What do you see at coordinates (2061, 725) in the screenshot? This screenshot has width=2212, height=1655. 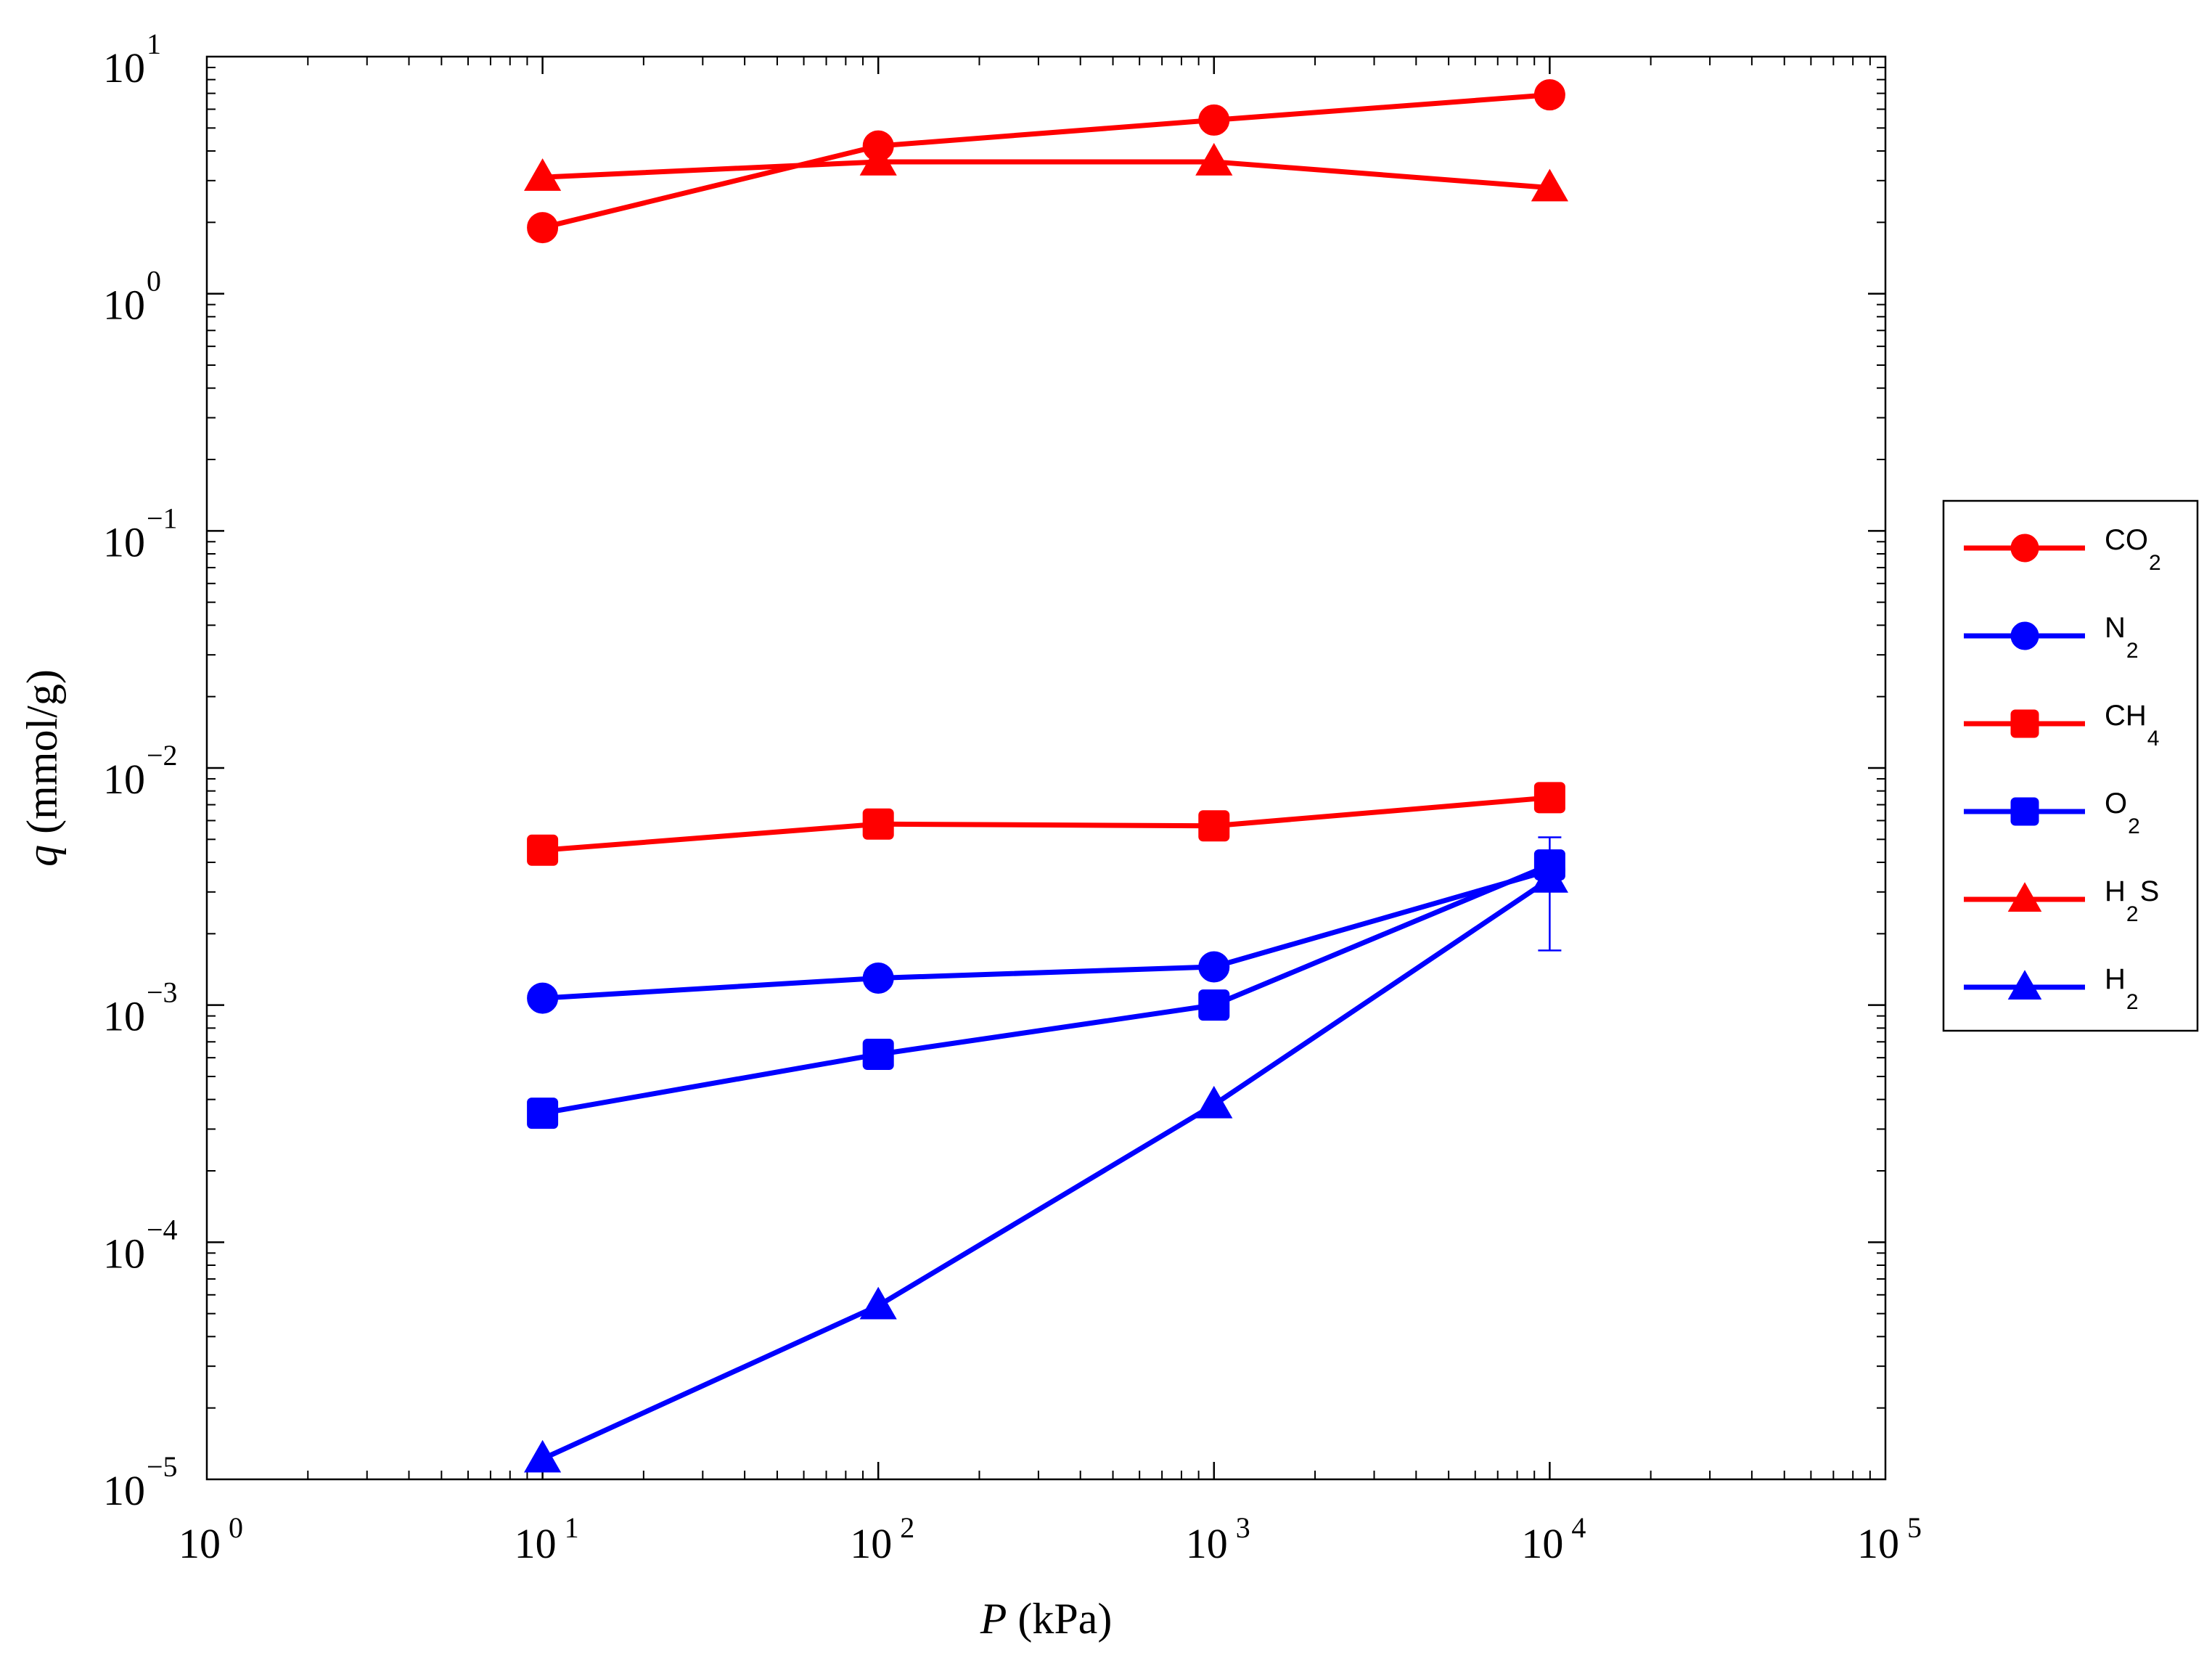 I see `legend-item-CH4: CH4` at bounding box center [2061, 725].